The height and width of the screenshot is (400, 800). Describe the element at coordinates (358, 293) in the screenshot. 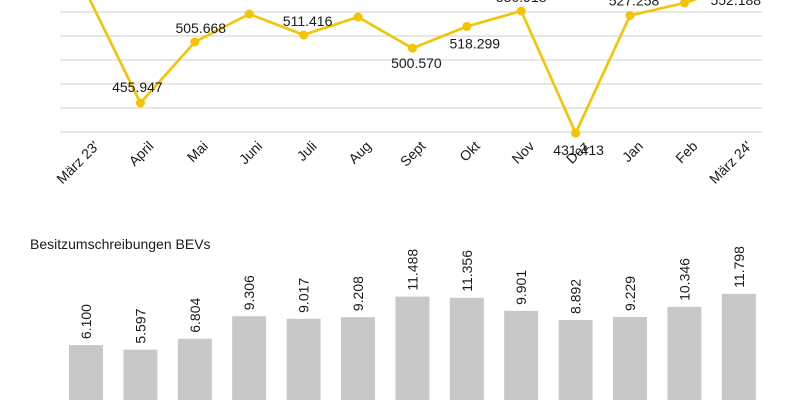

I see `bar-value-label-5: 9.208` at that location.